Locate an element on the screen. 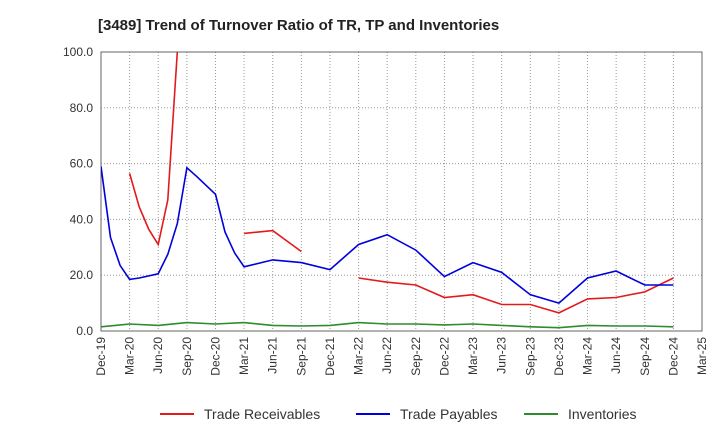  legend-item-trade-receivables: Trade Receivables is located at coordinates (240, 414).